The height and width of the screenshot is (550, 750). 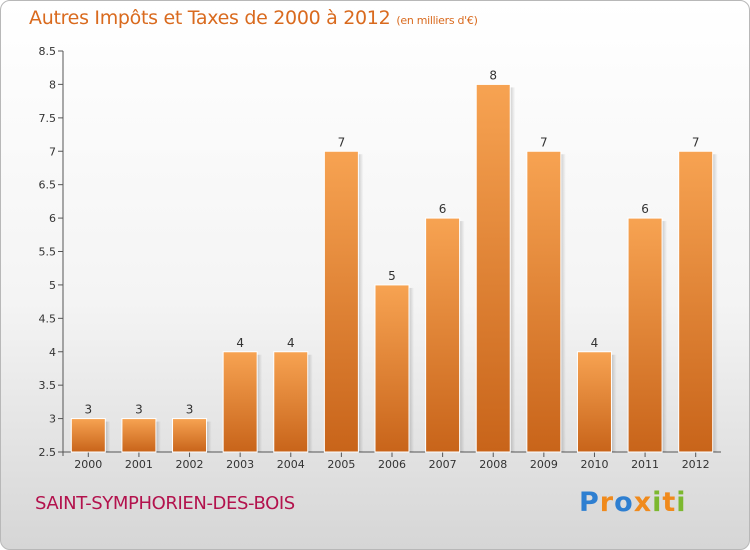 What do you see at coordinates (392, 368) in the screenshot?
I see `bar-2006` at bounding box center [392, 368].